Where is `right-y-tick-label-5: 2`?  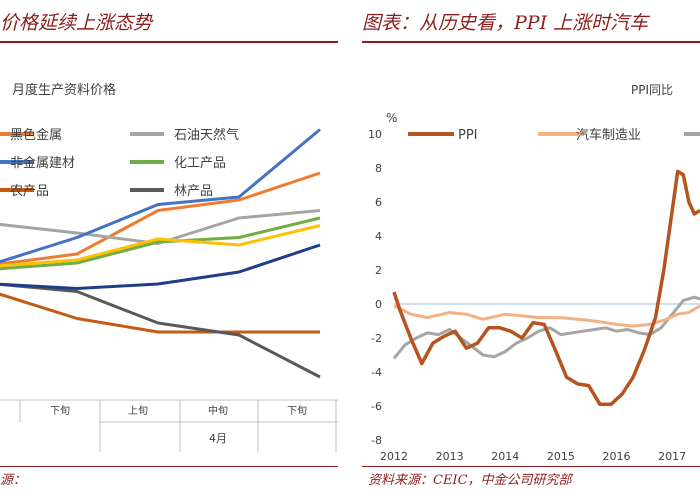 right-y-tick-label-5: 2 is located at coordinates (378, 270).